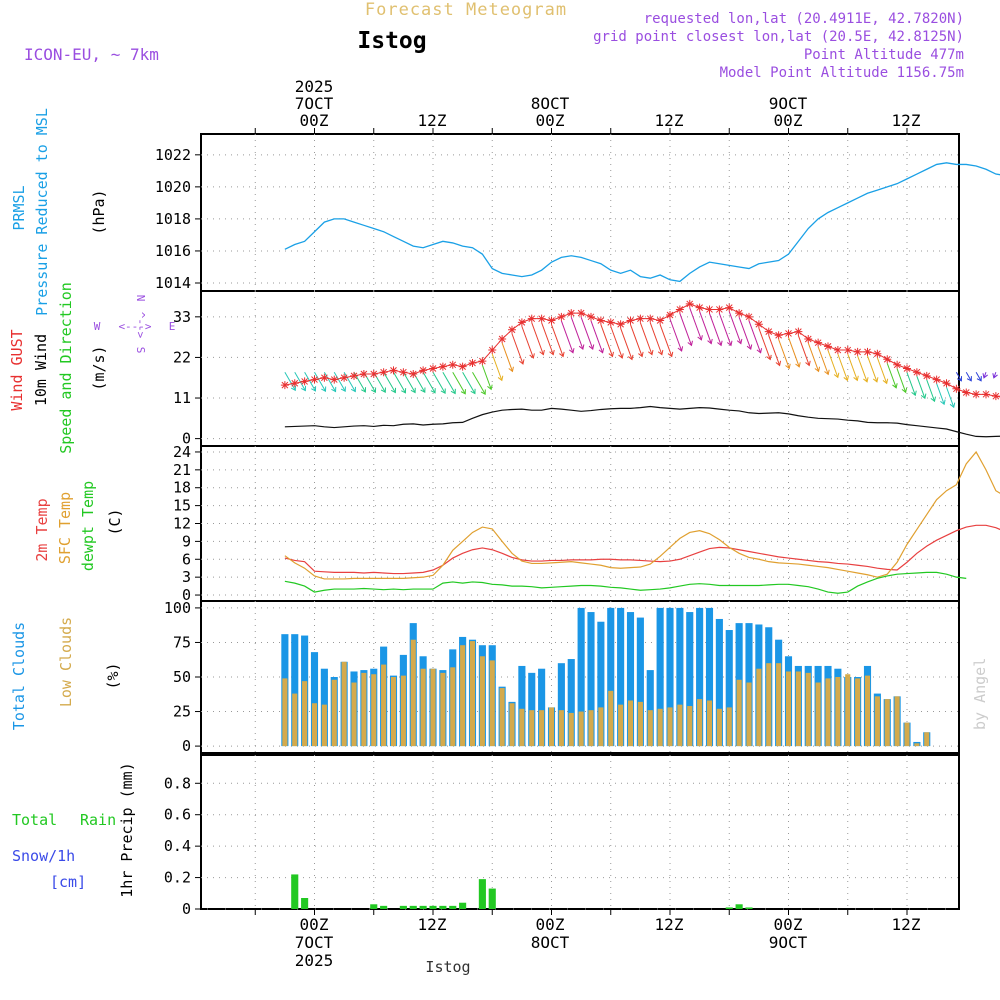 The width and height of the screenshot is (1000, 1000). What do you see at coordinates (314, 960) in the screenshot?
I see `bottom-year-label: 2025` at bounding box center [314, 960].